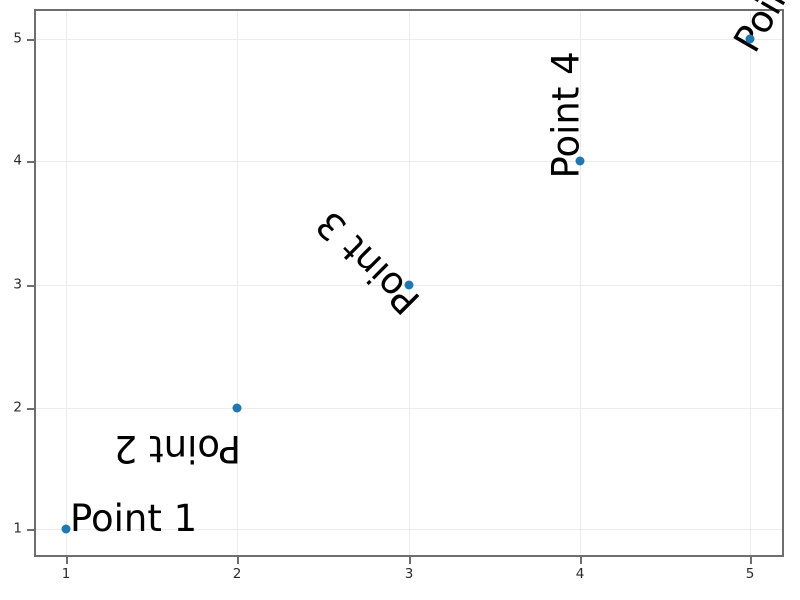  I want to click on y-tick-label-2: 2, so click(17, 407).